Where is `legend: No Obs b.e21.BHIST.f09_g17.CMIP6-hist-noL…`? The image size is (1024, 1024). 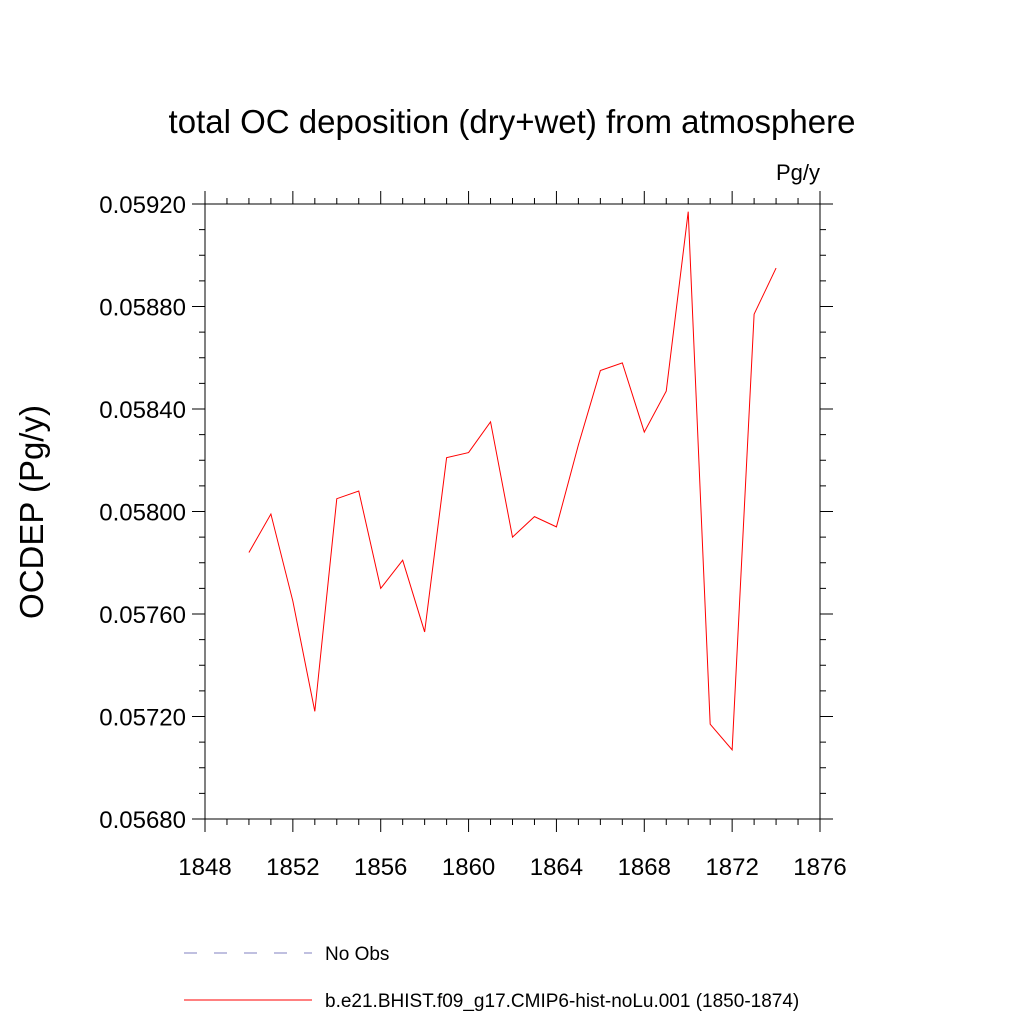
legend: No Obs b.e21.BHIST.f09_g17.CMIP6-hist-noL… is located at coordinates (491, 978).